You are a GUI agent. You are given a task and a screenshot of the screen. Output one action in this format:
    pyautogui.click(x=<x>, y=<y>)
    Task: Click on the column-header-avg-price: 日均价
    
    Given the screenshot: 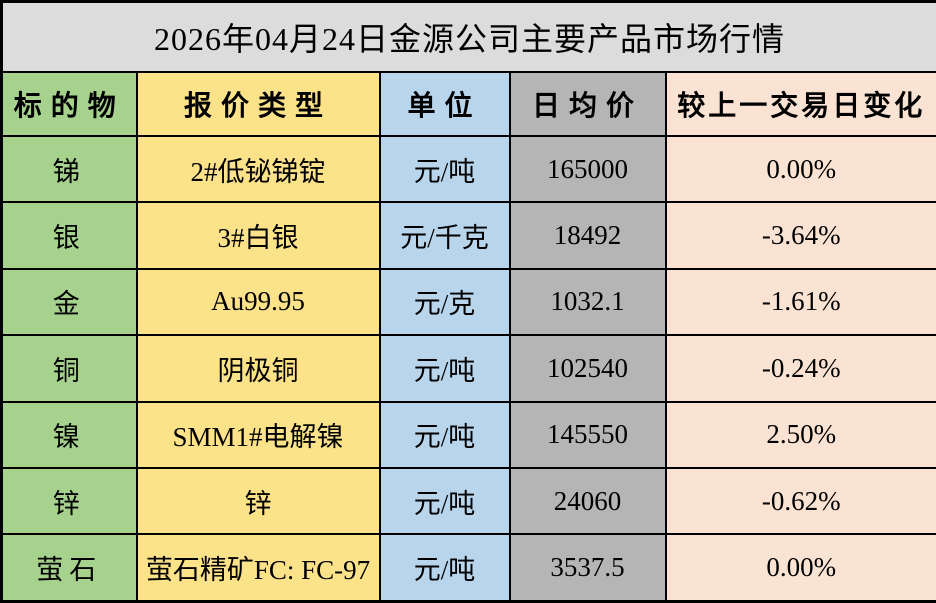 What is the action you would take?
    pyautogui.click(x=587, y=104)
    